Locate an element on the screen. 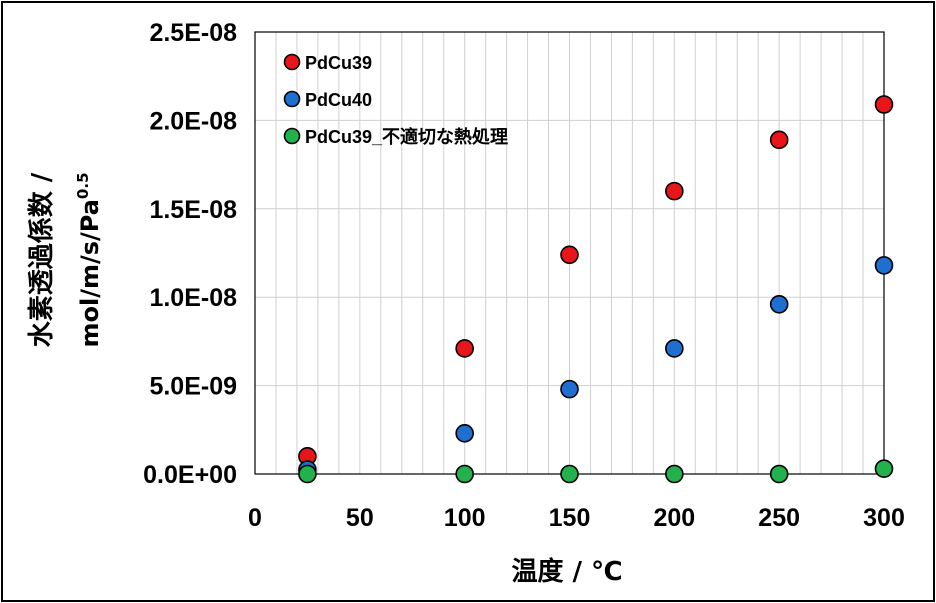 Image resolution: width=936 pixels, height=603 pixels. y-axis-unit-base: mol/m/s/Pa is located at coordinates (90, 273).